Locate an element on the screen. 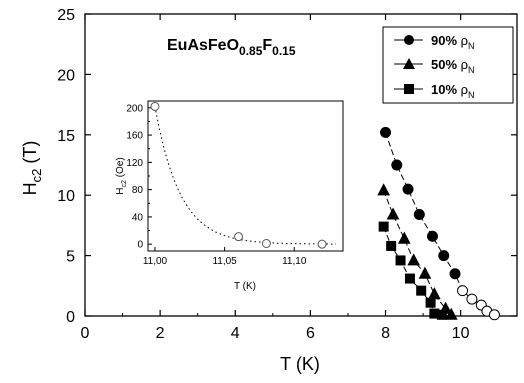 This screenshot has width=524, height=383. legend-item-50: 50% ρN is located at coordinates (434, 66).